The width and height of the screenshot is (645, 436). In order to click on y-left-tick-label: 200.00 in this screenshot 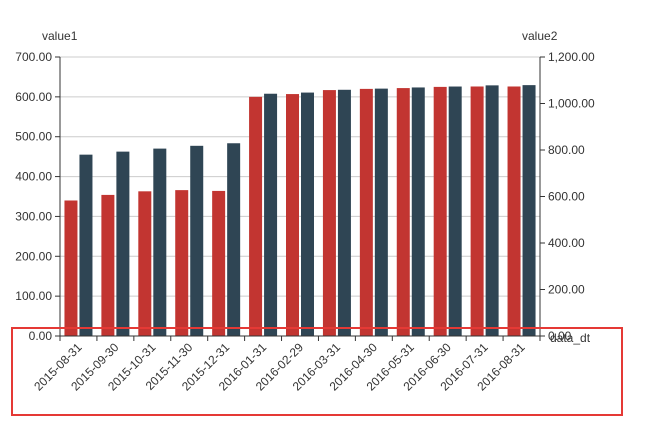, I will do `click(33, 256)`.